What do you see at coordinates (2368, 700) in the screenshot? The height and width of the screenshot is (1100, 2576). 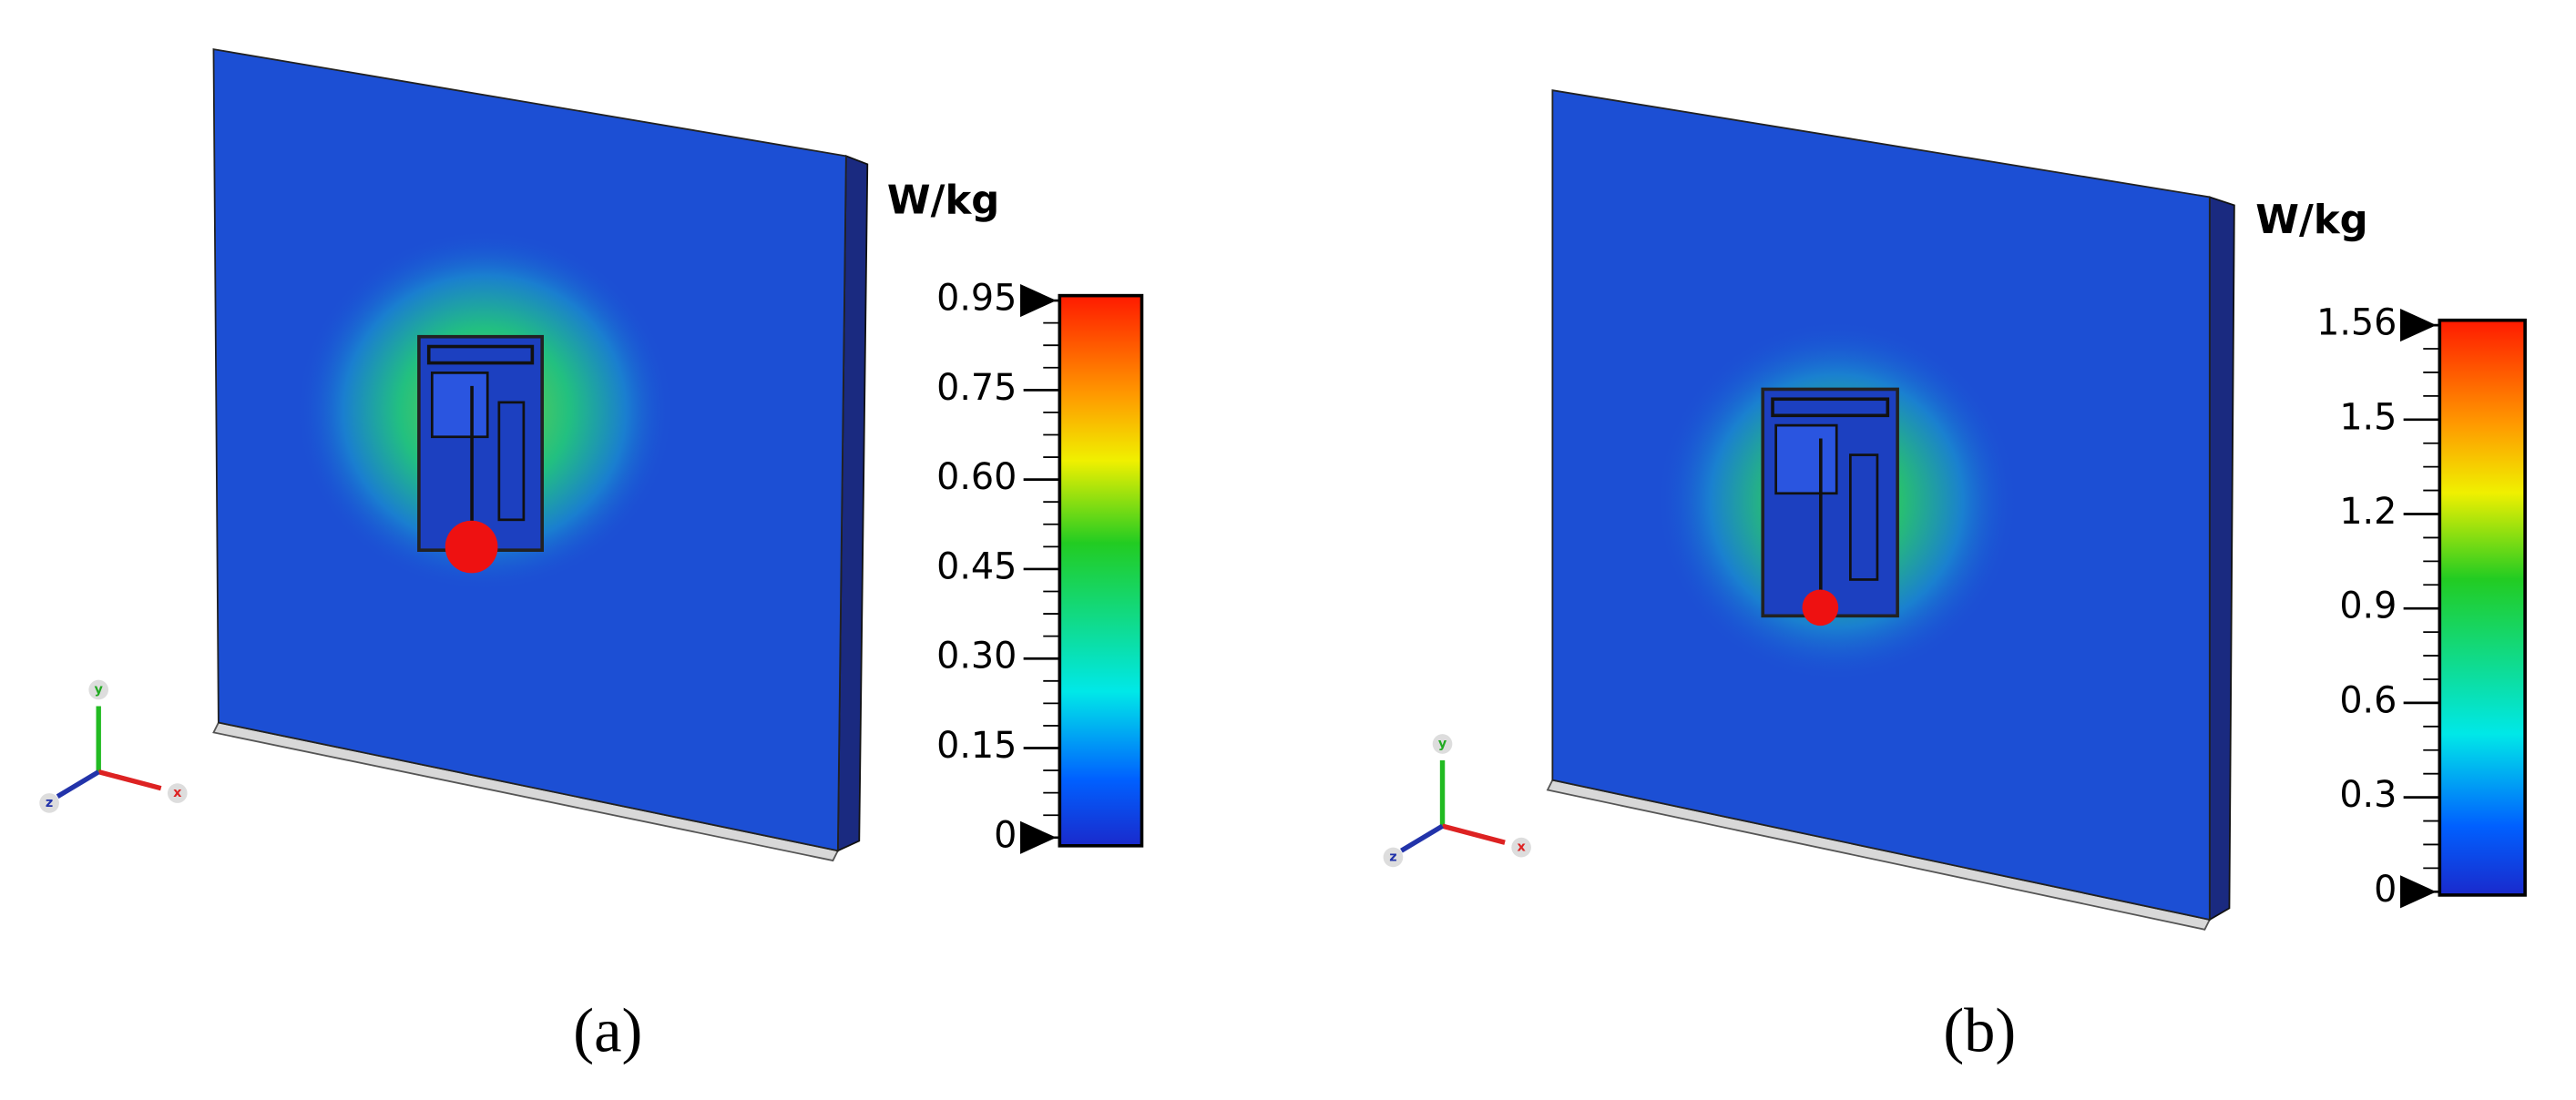 I see `tick-label: 0.6` at bounding box center [2368, 700].